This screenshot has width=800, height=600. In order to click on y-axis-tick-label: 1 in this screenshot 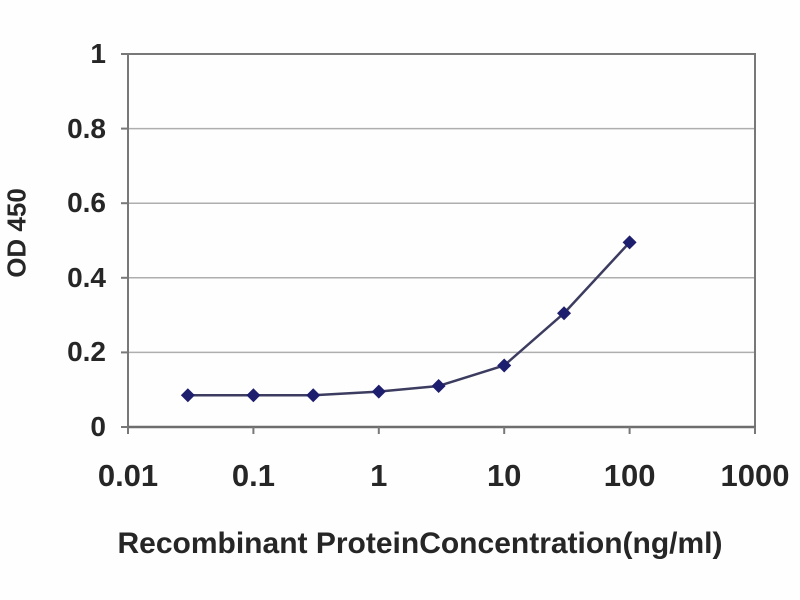, I will do `click(98, 53)`.